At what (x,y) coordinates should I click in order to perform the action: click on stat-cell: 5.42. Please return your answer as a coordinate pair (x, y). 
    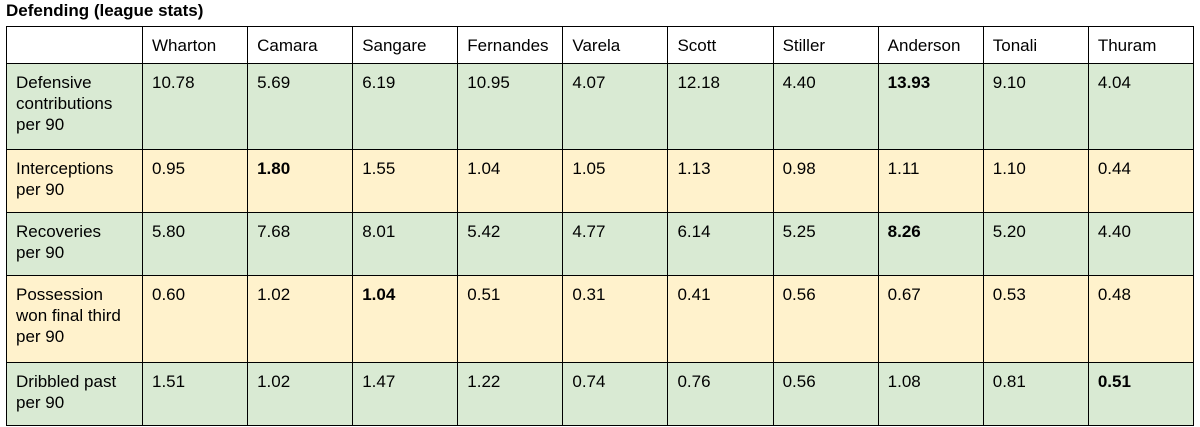
    Looking at the image, I should click on (510, 244).